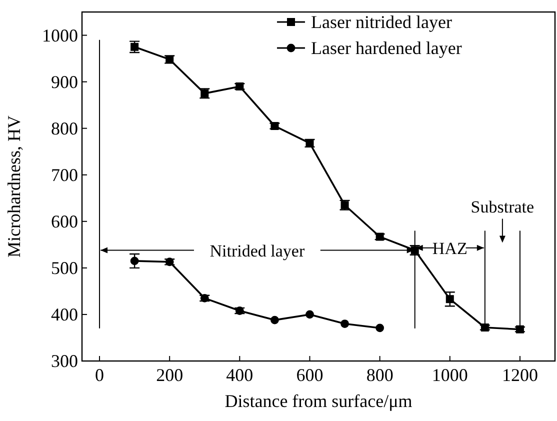 This screenshot has width=557, height=421. What do you see at coordinates (60, 35) in the screenshot?
I see `y-tick-label: 1000` at bounding box center [60, 35].